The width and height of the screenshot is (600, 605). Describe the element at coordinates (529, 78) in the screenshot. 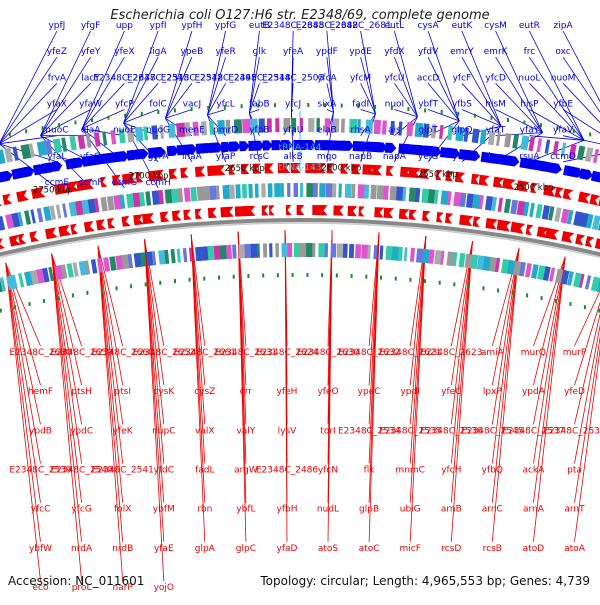

I see `forward-gene-label: nuoL` at that location.